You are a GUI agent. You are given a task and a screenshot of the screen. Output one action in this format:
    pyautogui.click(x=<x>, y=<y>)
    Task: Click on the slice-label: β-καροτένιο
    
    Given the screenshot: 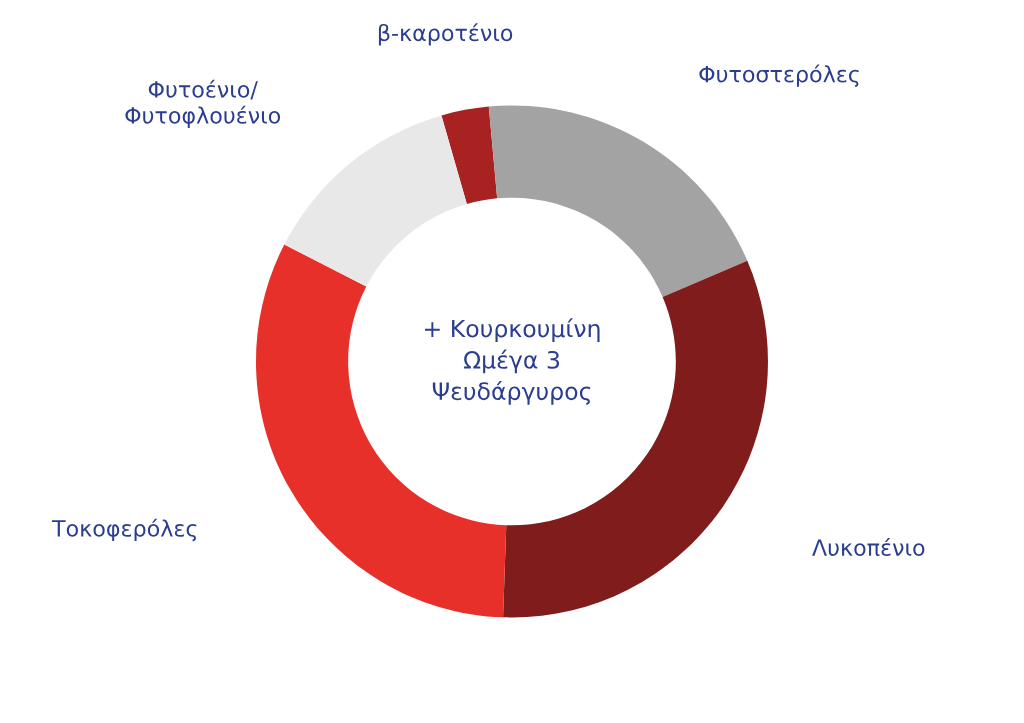 What is the action you would take?
    pyautogui.click(x=445, y=34)
    